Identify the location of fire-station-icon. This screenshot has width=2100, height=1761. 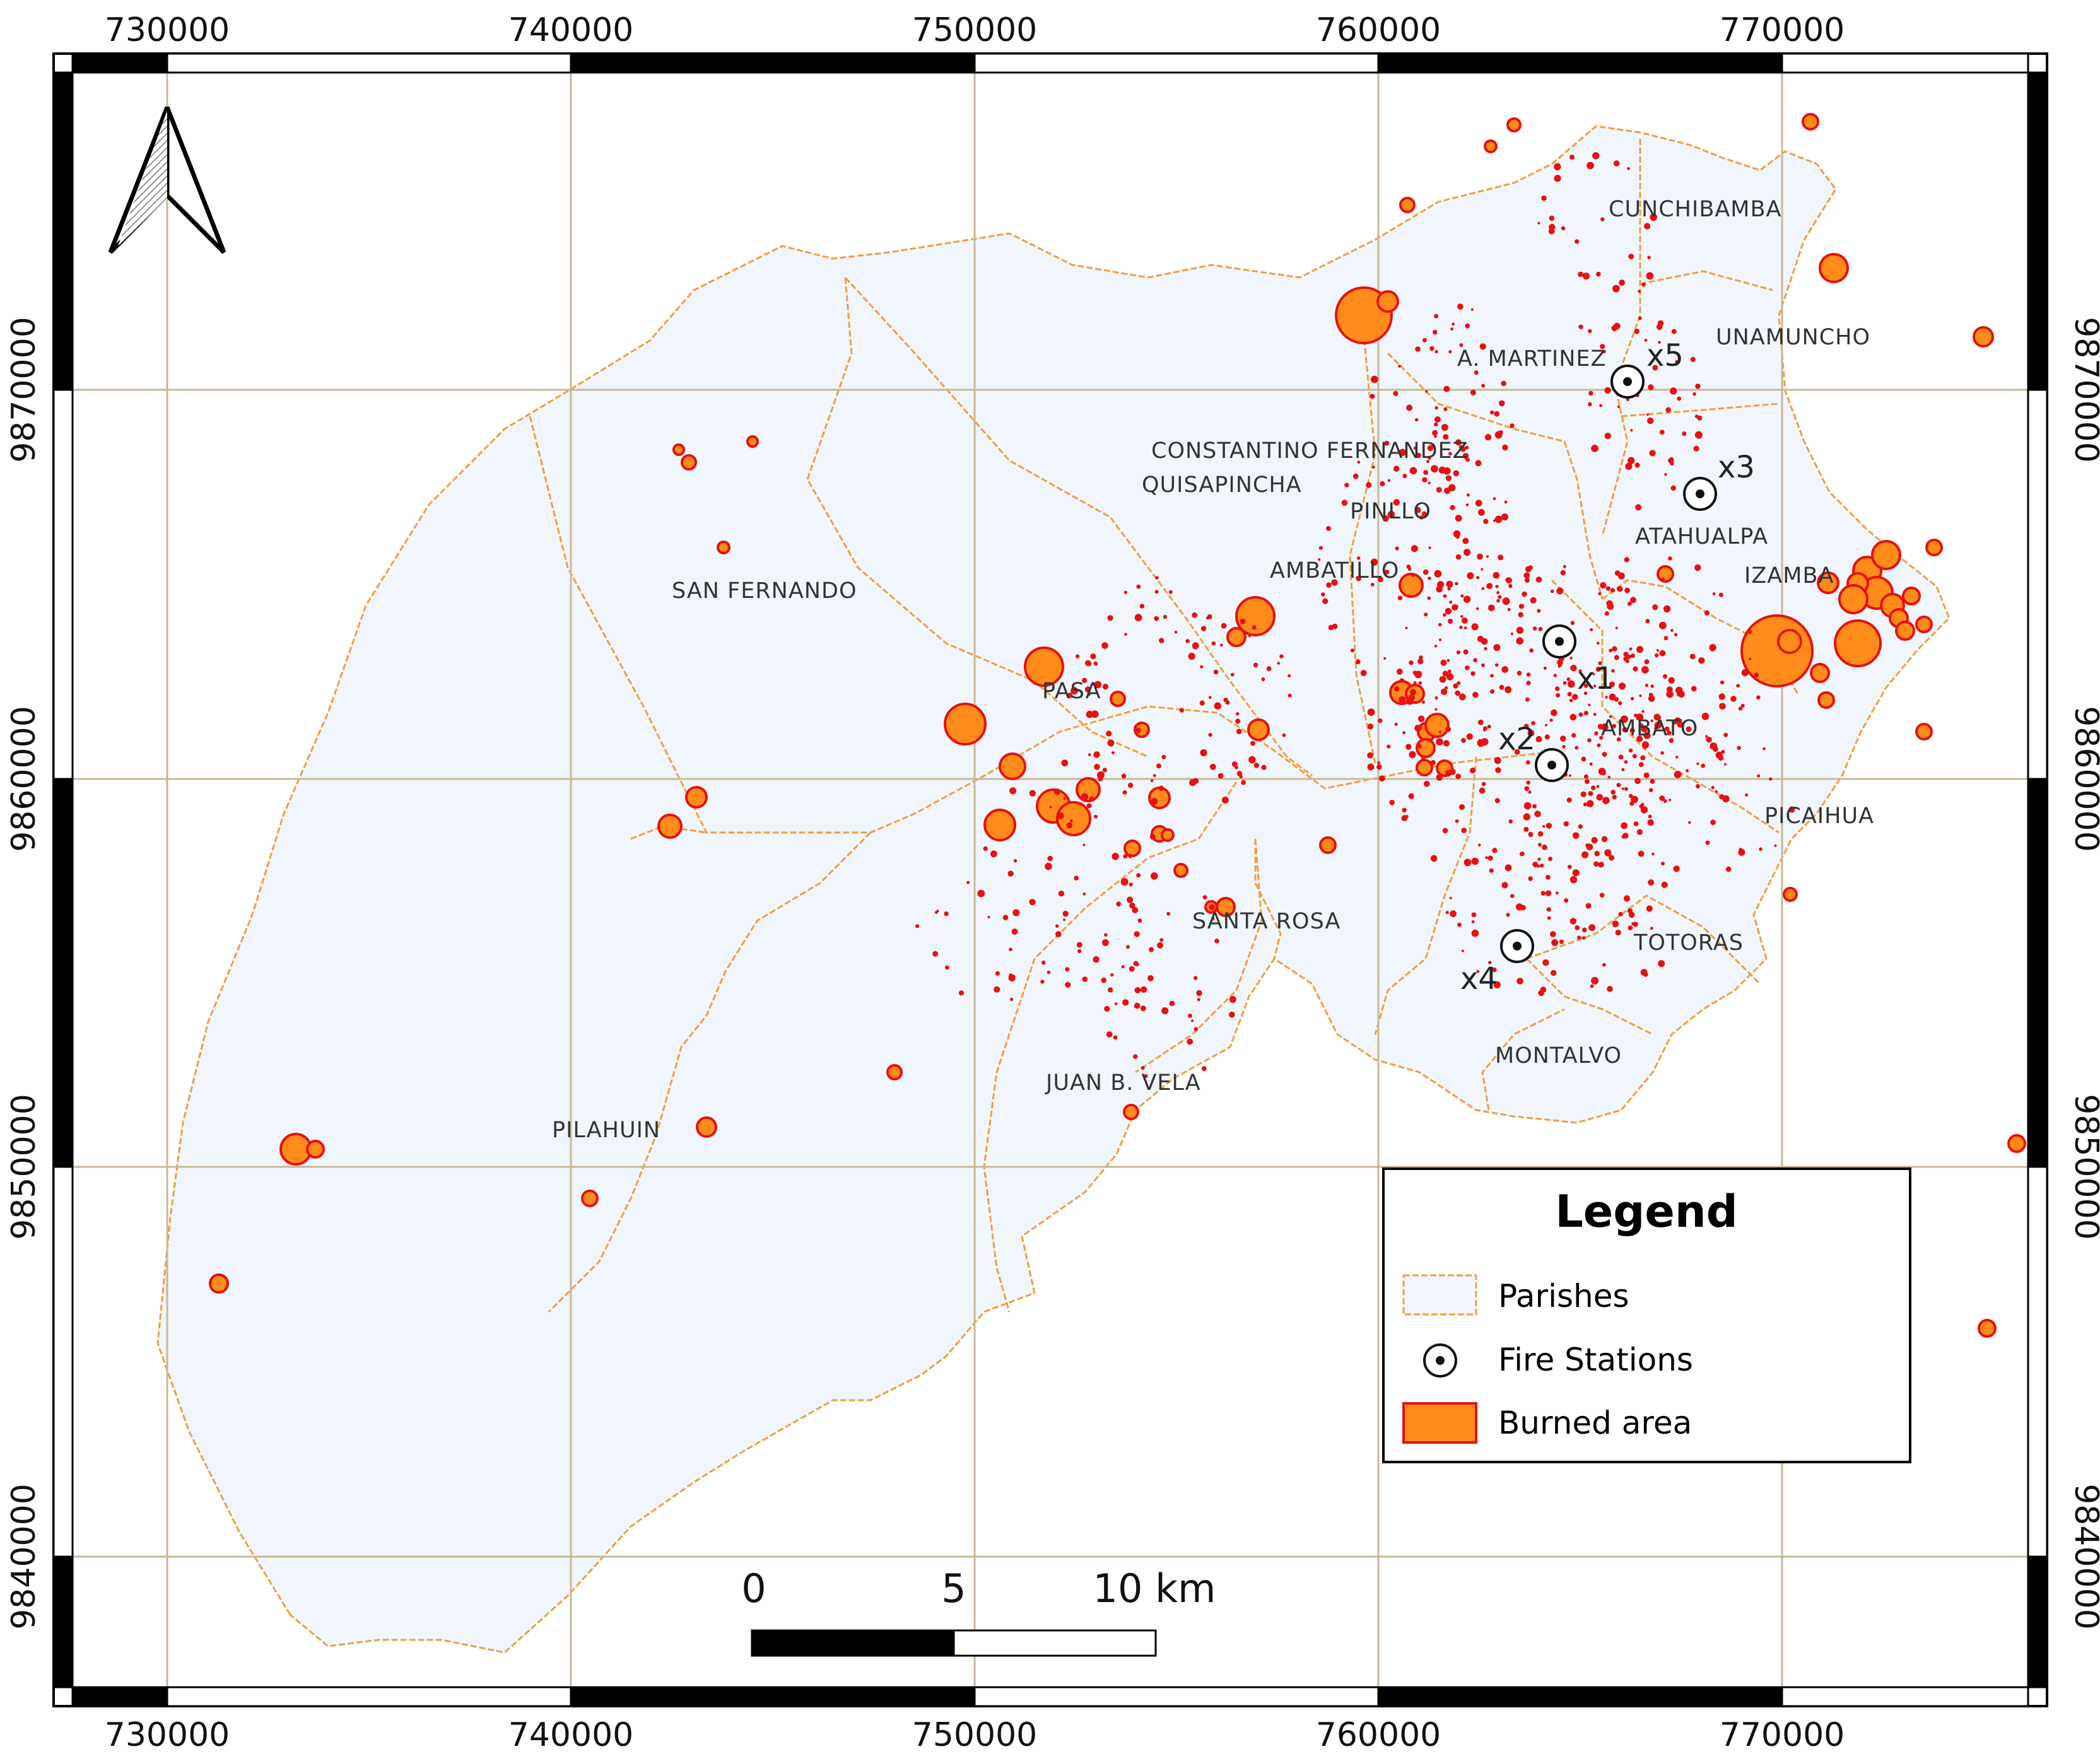
(1440, 1360).